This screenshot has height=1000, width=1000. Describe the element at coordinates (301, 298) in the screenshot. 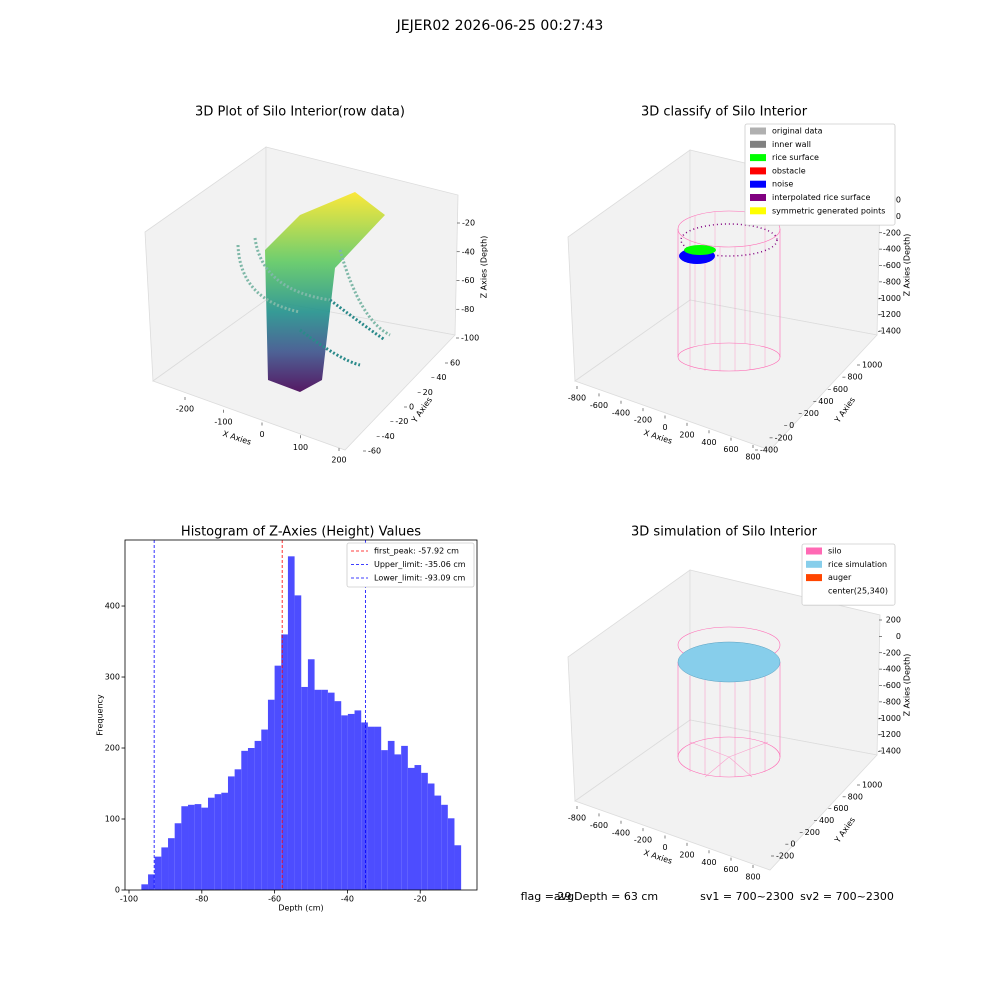

I see `axes-3d-frame` at that location.